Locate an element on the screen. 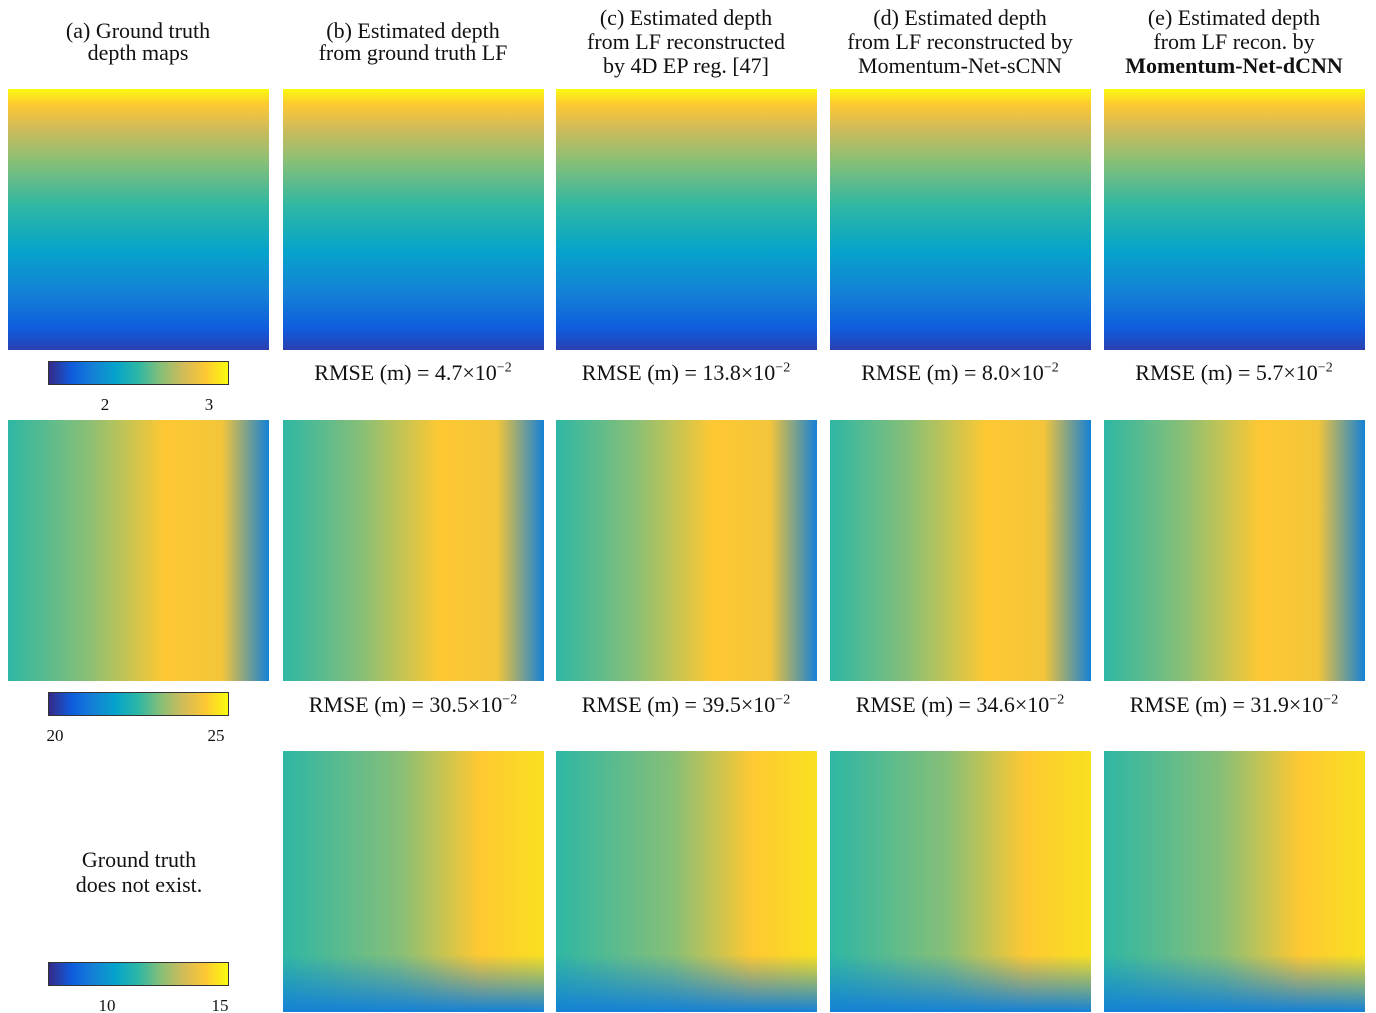 Image resolution: width=1376 pixels, height=1013 pixels. rmse-caption: RMSE (m) = 34.6×10−2 is located at coordinates (960, 705).